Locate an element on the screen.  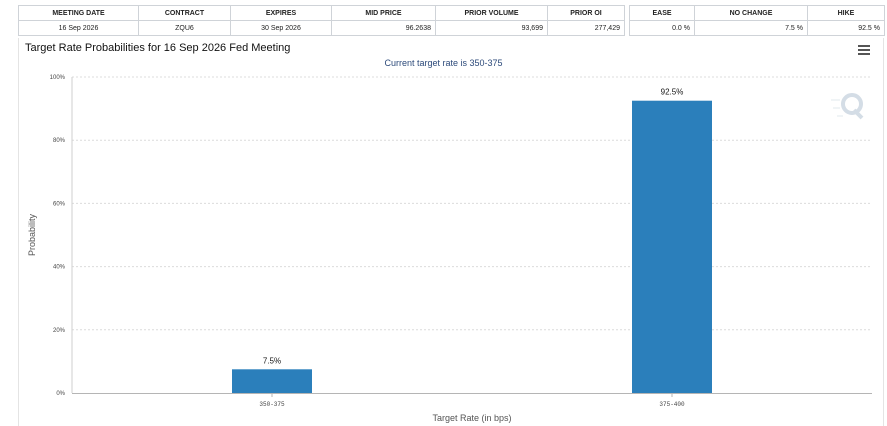
q-logo-icon is located at coordinates (847, 106).